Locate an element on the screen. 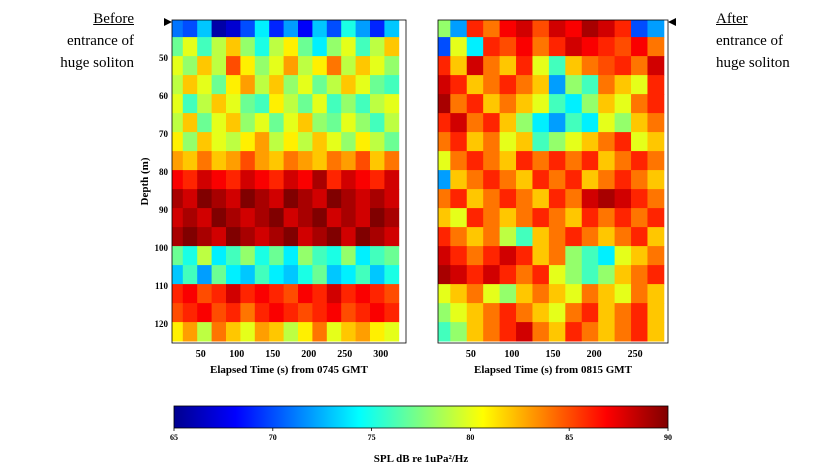 Image resolution: width=827 pixels, height=472 pixels. depth-axis: 50 60 70 80 90 100 110 120 Depth (m) is located at coordinates (154, 191).